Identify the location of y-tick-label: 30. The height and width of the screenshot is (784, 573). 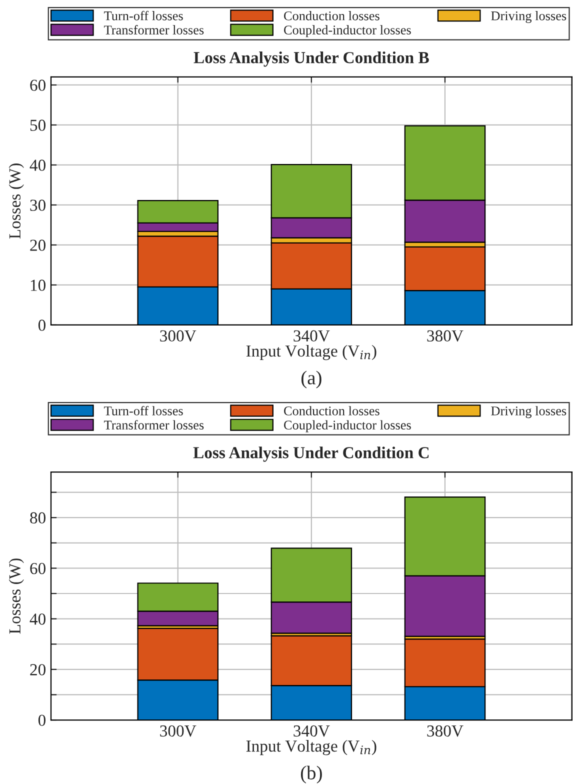
(38, 205).